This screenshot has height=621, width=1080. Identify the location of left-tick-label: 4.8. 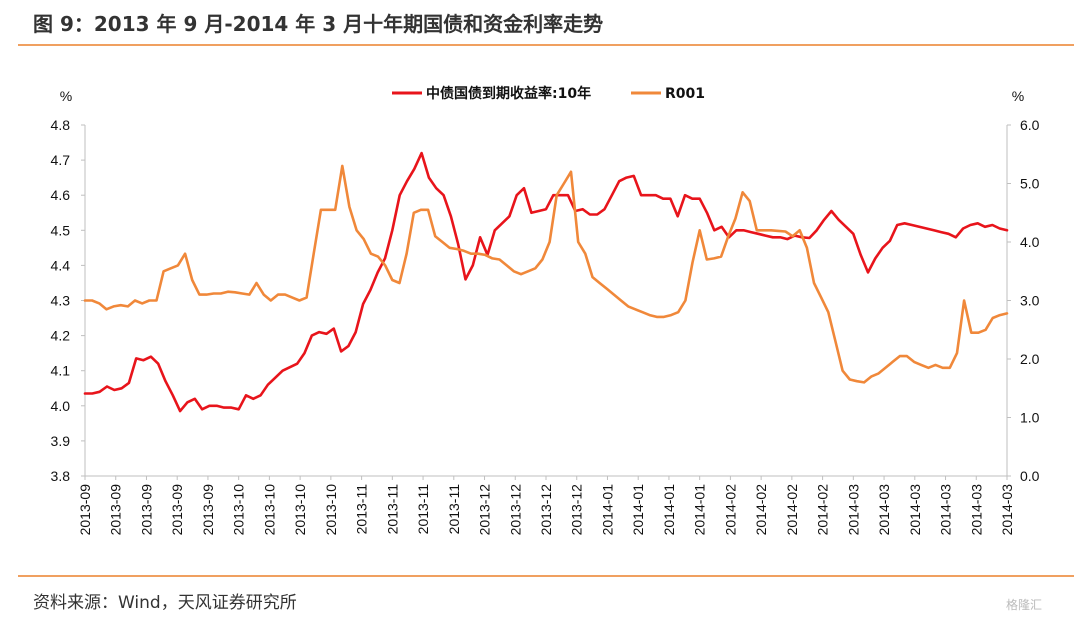
(61, 125).